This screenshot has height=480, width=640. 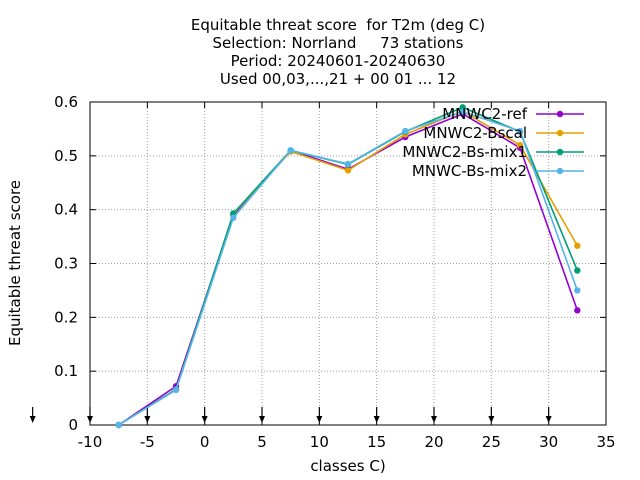 I want to click on title-line-2: Selection: Norrland 73 stations, so click(x=338, y=43).